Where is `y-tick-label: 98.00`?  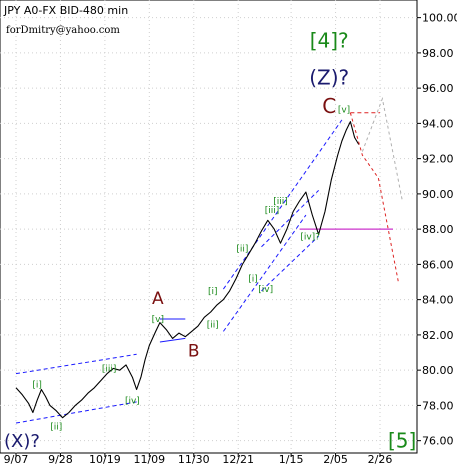
y-tick-label: 98.00 is located at coordinates (438, 53).